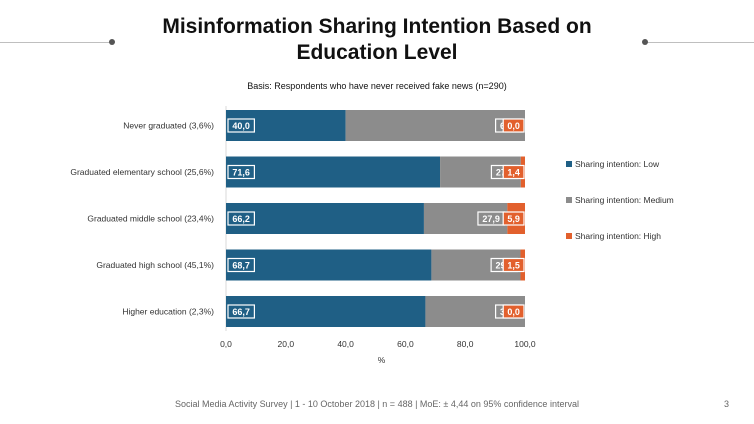 This screenshot has height=424, width=754. I want to click on x-tick-label: 60,0, so click(405, 344).